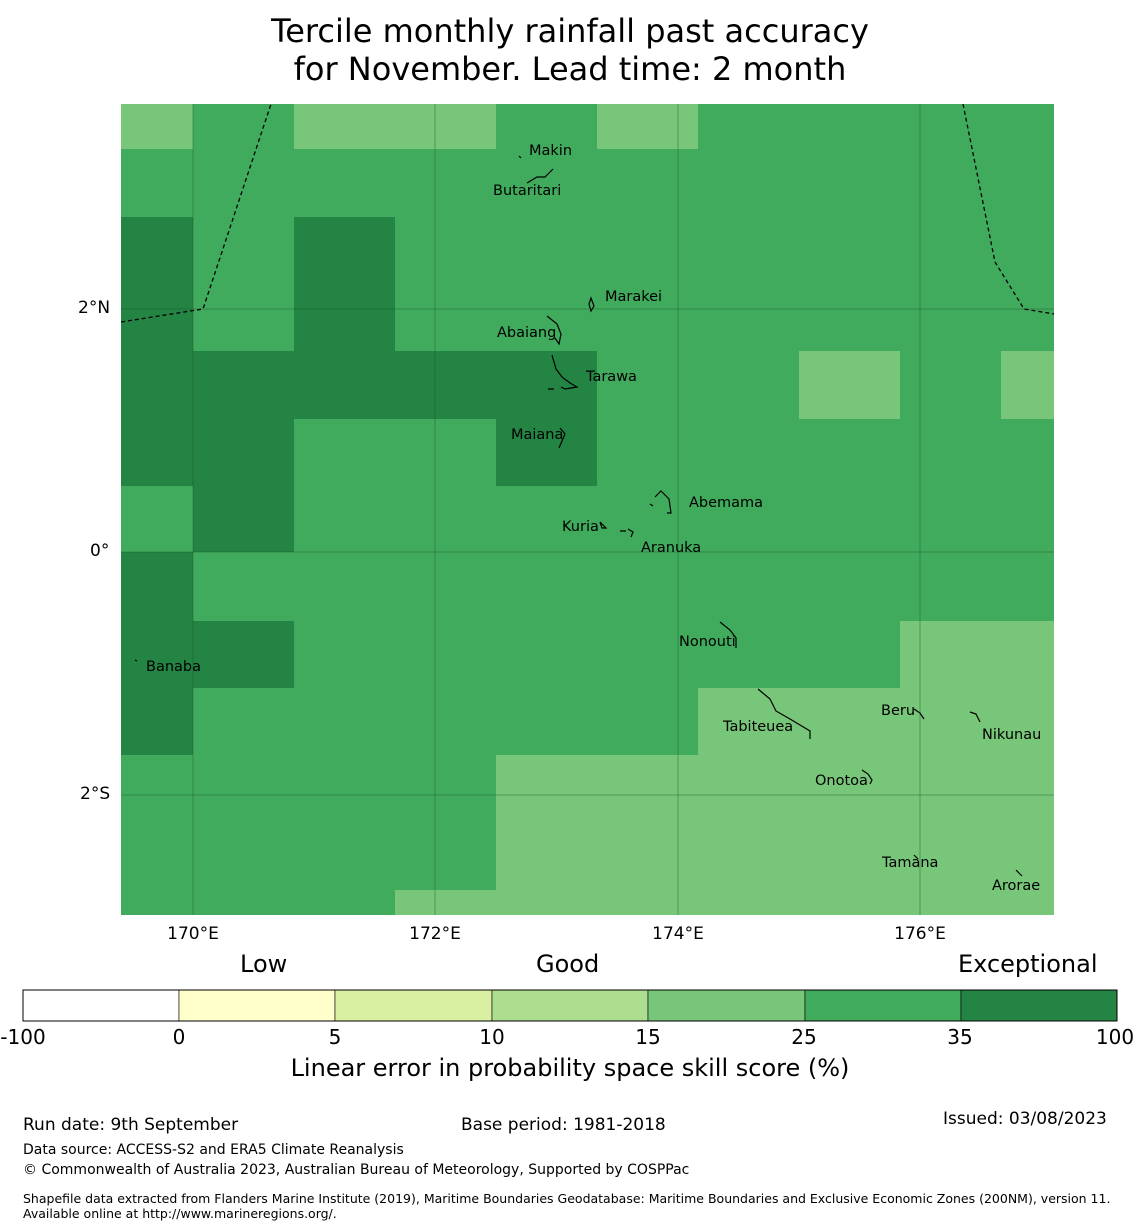  What do you see at coordinates (919, 714) in the screenshot?
I see `island-outline-beru` at bounding box center [919, 714].